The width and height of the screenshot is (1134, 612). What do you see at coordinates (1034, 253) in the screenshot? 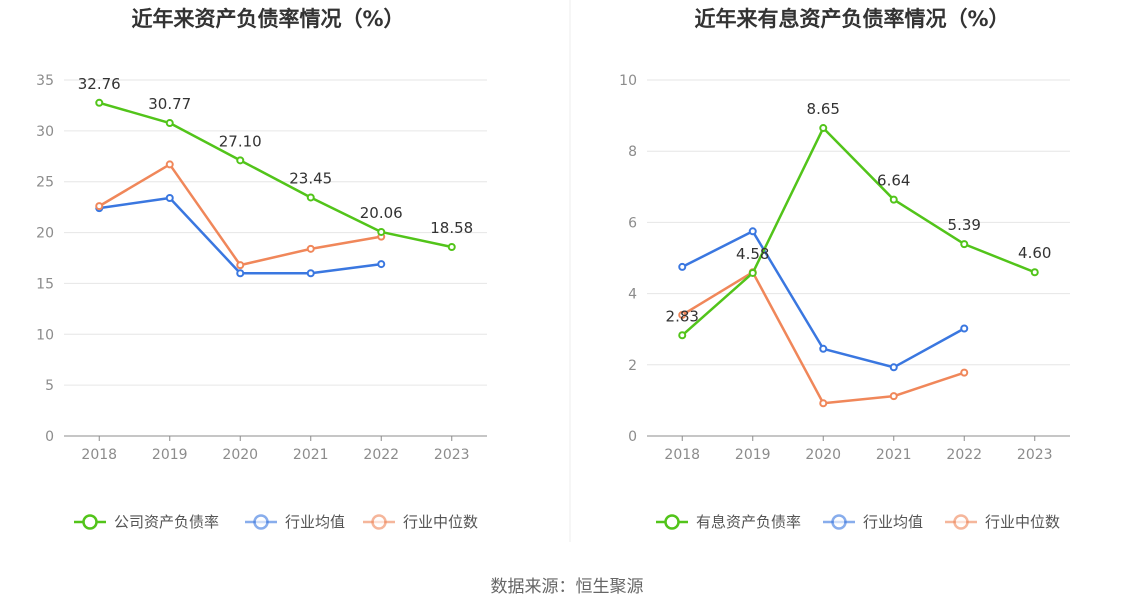
I see `data-label: 4.60` at bounding box center [1034, 253].